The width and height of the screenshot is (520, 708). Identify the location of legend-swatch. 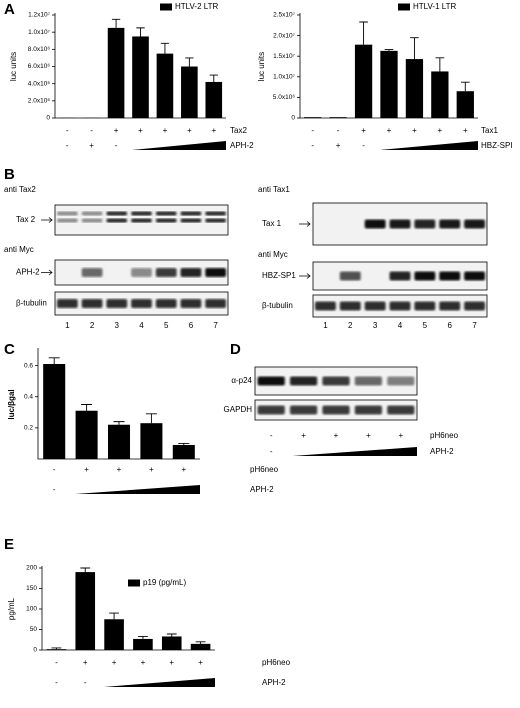
(166, 7).